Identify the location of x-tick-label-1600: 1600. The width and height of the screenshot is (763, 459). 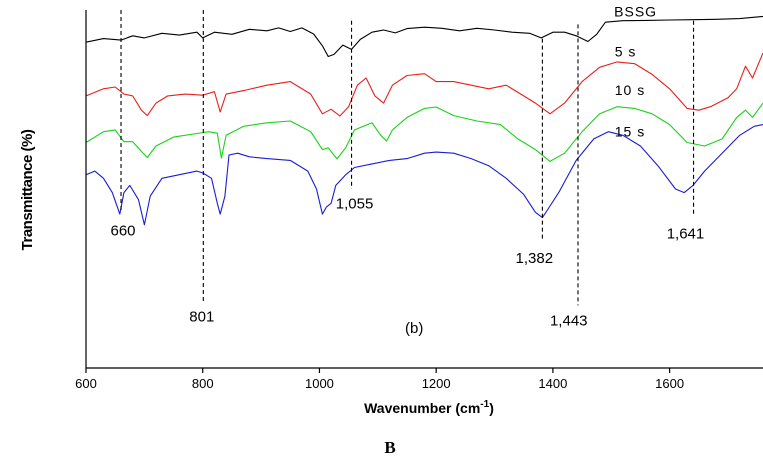
(669, 383).